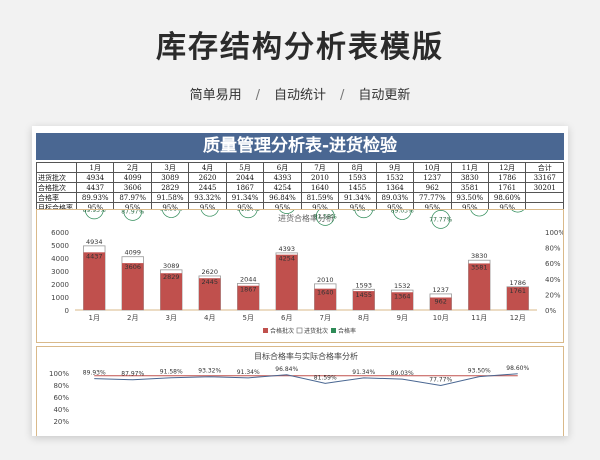 The image size is (600, 460). I want to click on table-corner-cell, so click(56, 167).